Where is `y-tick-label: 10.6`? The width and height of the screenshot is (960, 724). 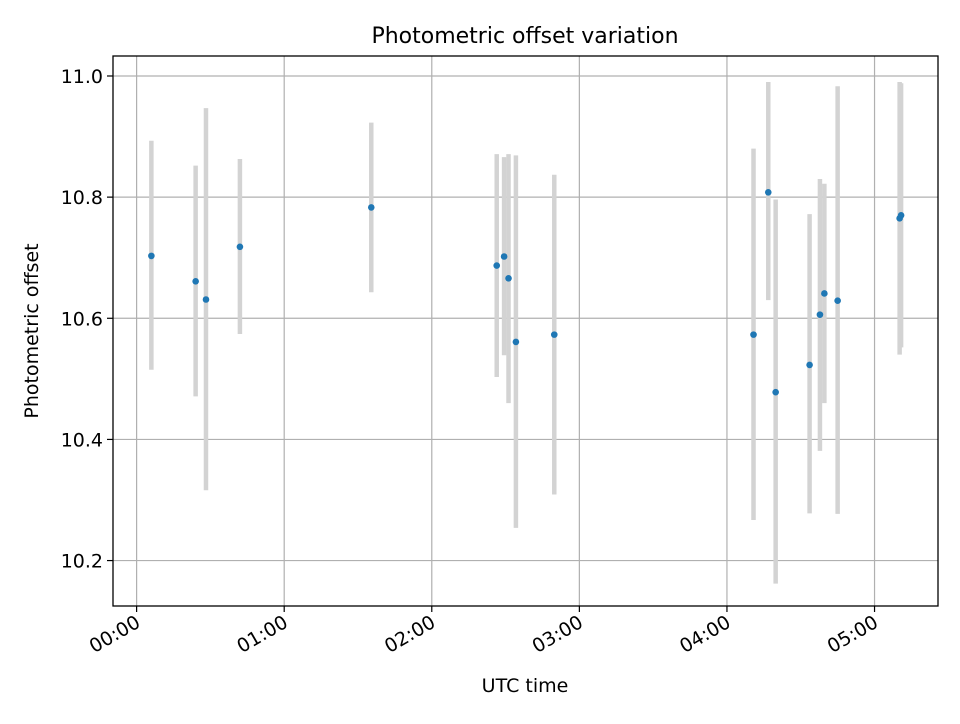
y-tick-label: 10.6 is located at coordinates (82, 319).